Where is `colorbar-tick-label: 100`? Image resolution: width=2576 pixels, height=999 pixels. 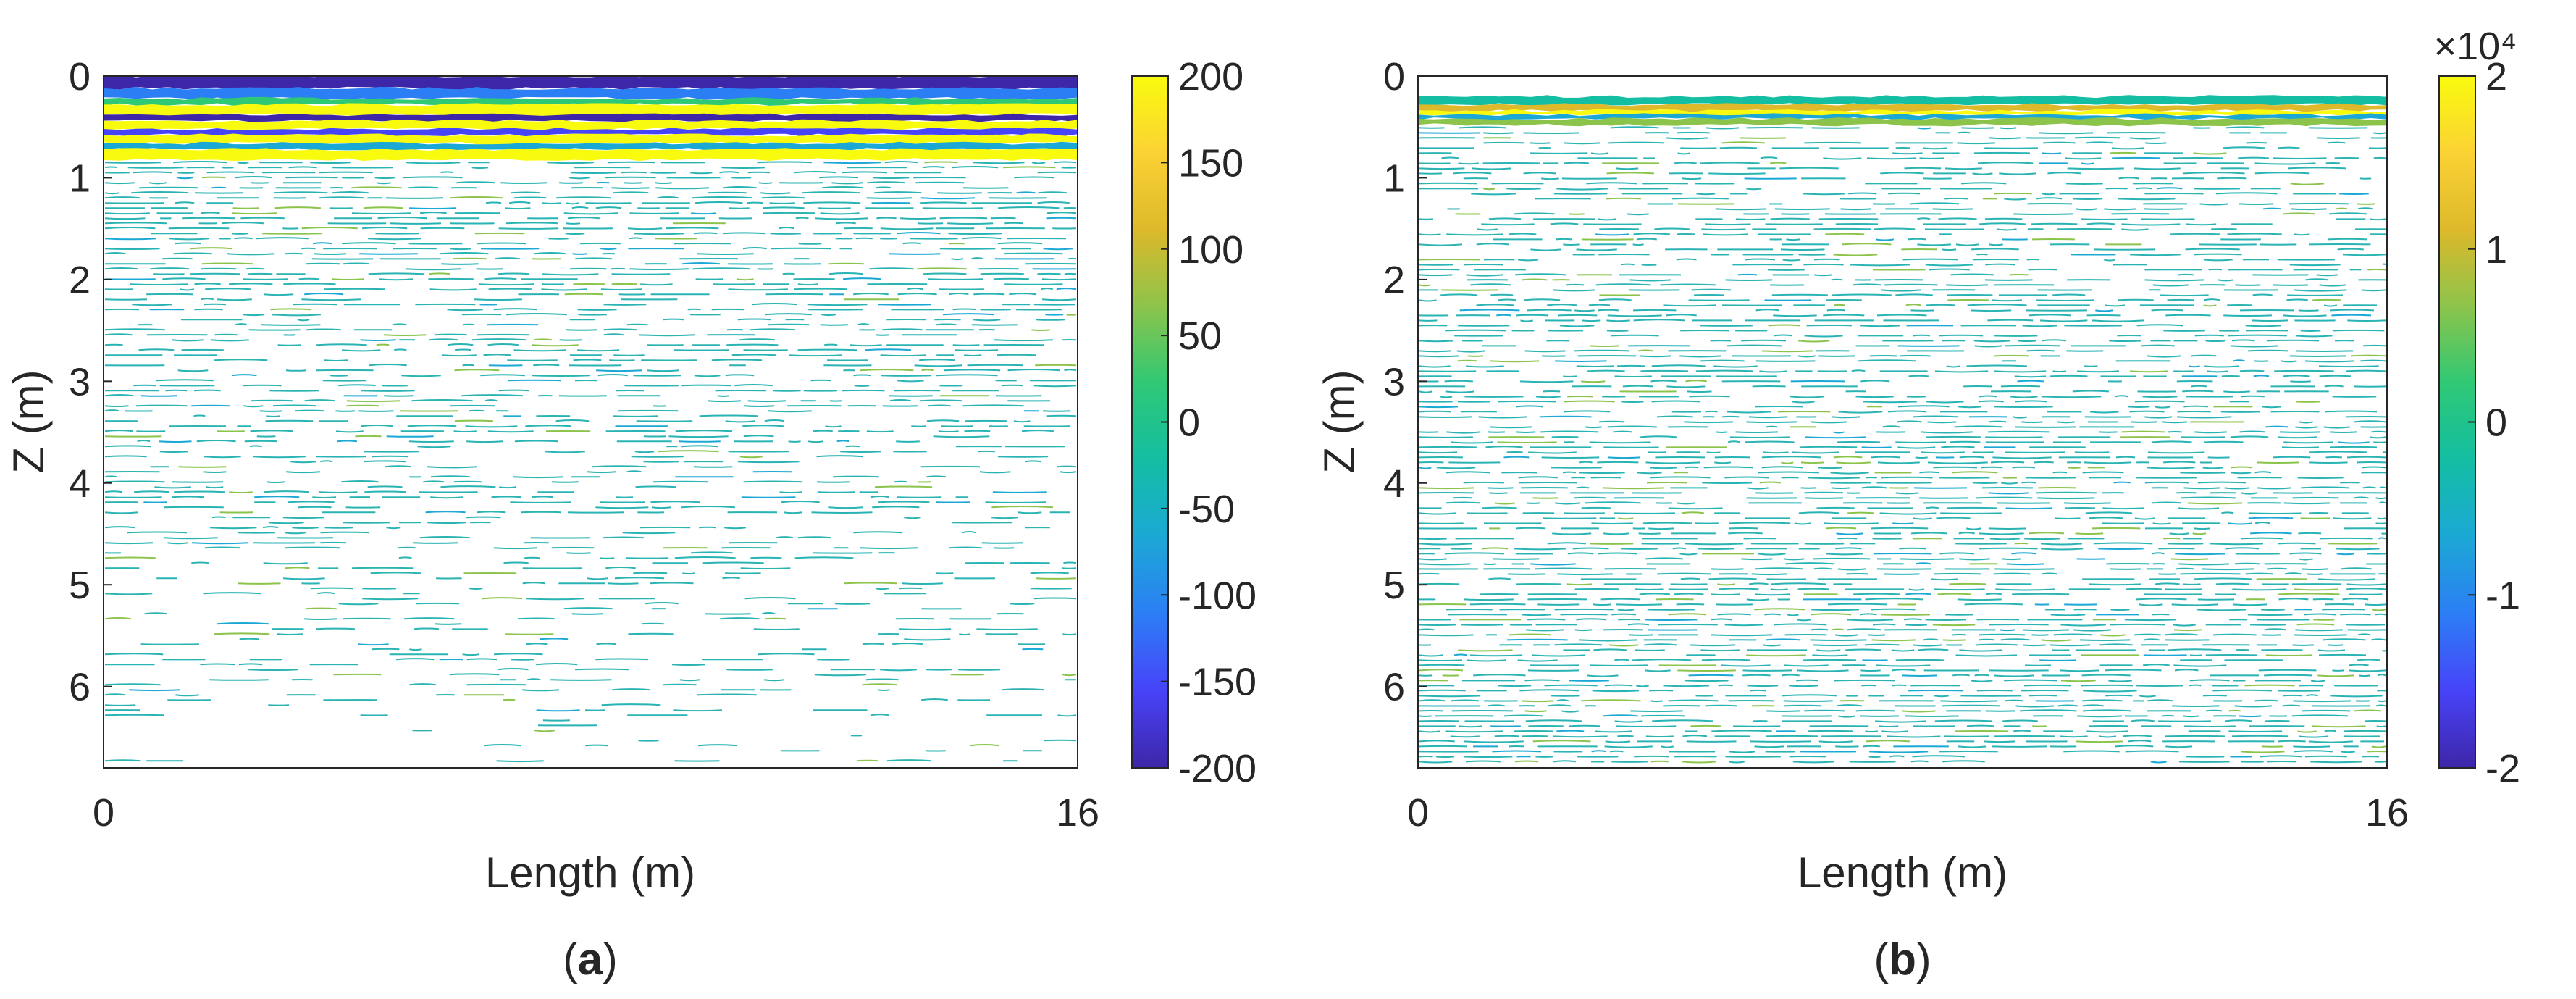 colorbar-tick-label: 100 is located at coordinates (1210, 250).